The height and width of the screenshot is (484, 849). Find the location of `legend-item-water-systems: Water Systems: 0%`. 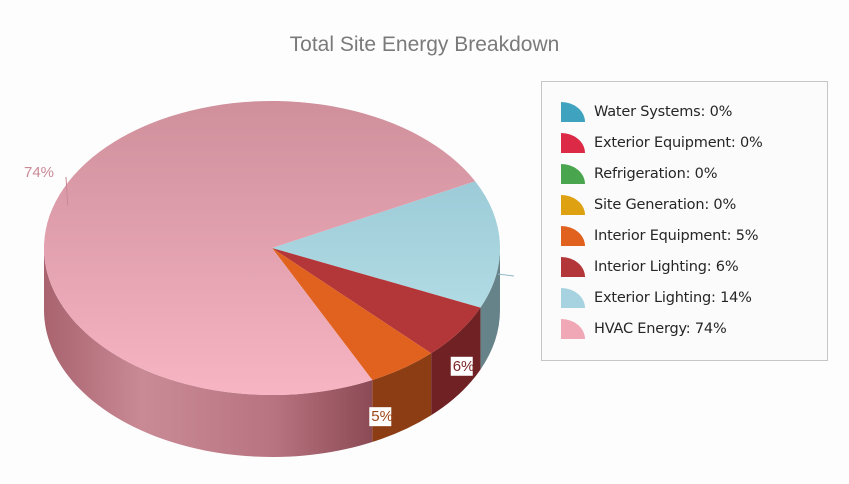

legend-item-water-systems: Water Systems: 0% is located at coordinates (646, 112).